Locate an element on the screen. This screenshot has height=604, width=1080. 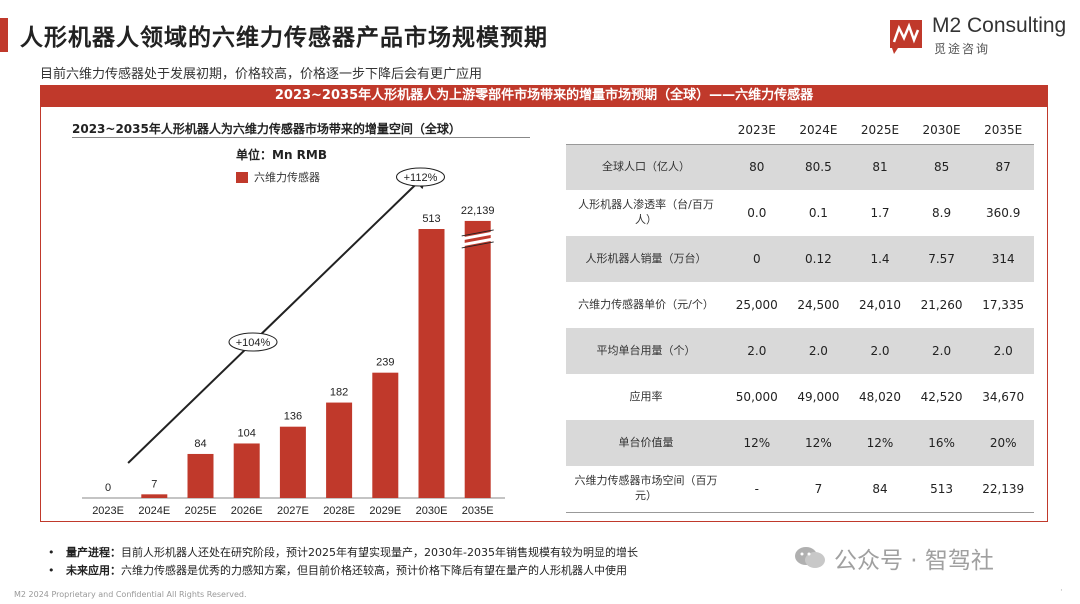
bar-value-label: 84 is located at coordinates (200, 444).